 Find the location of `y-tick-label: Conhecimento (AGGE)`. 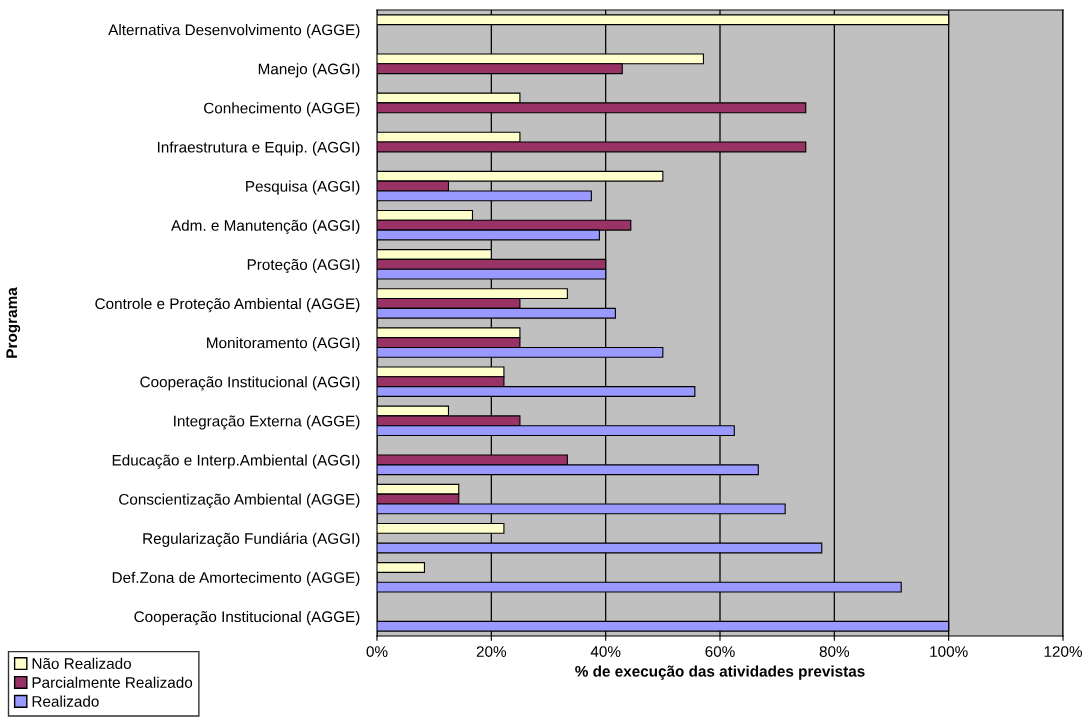

y-tick-label: Conhecimento (AGGE) is located at coordinates (282, 109).